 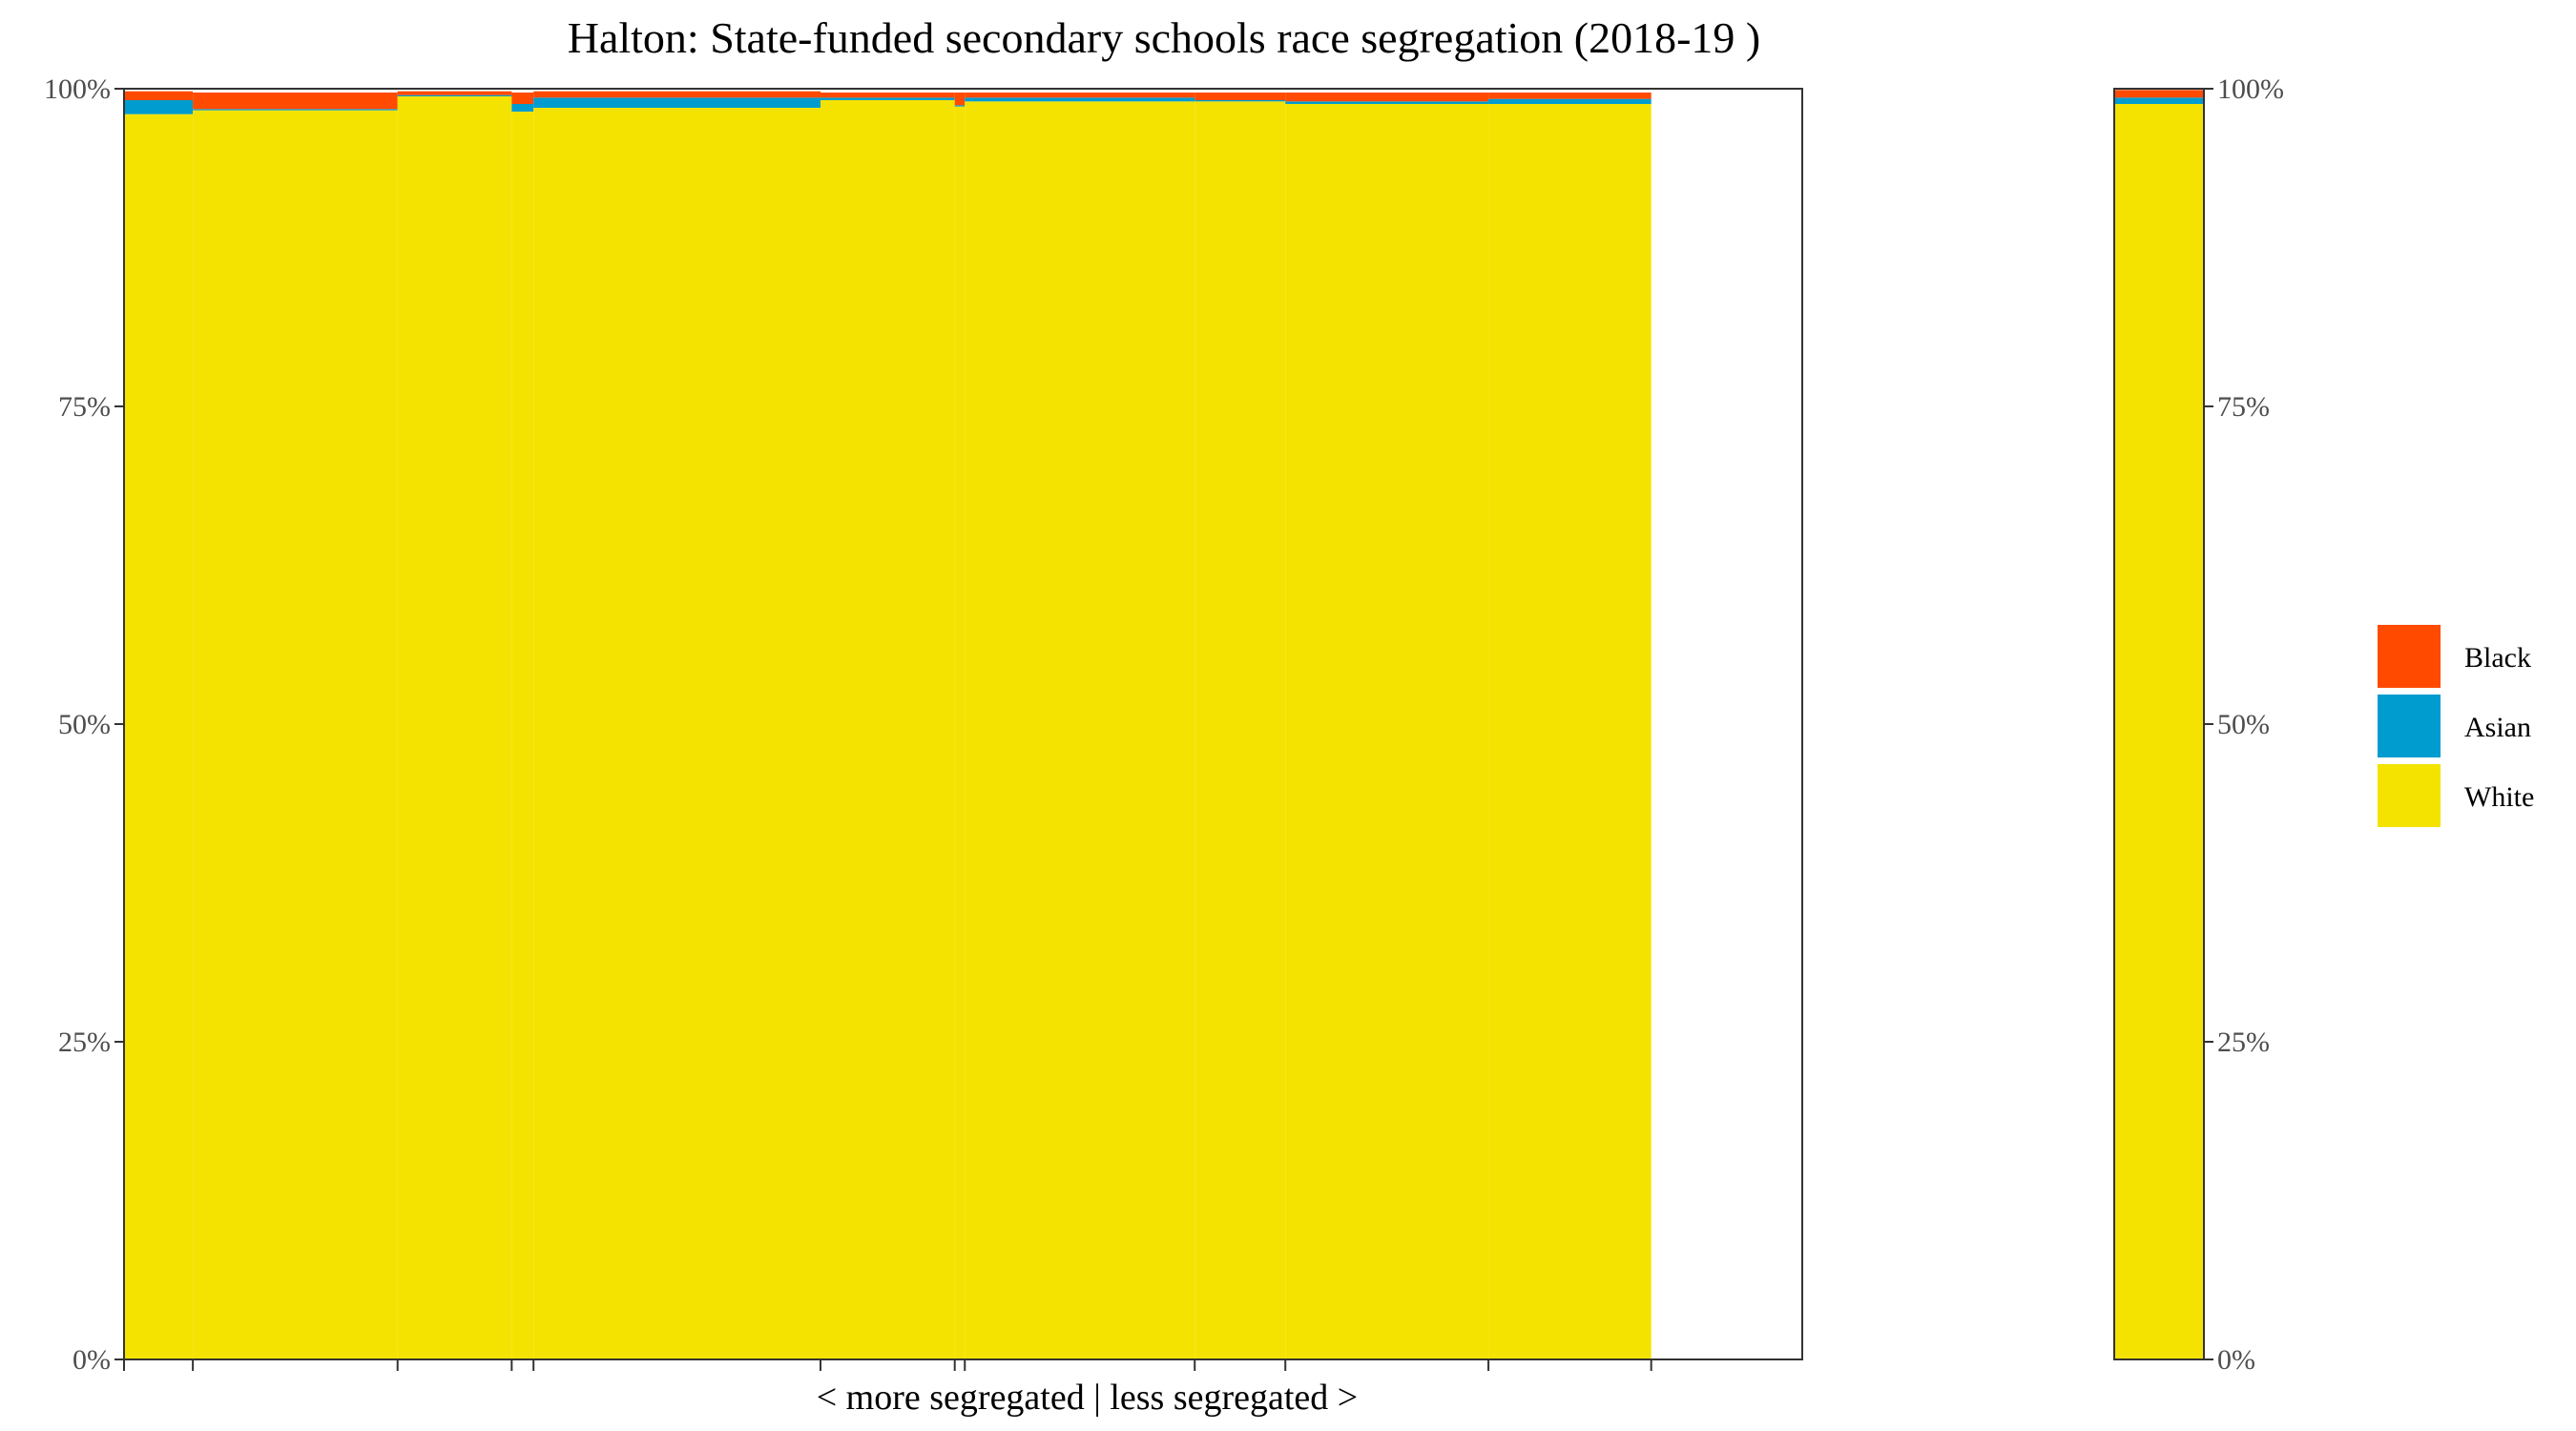 What do you see at coordinates (2497, 727) in the screenshot?
I see `legend-label-asian: Asian` at bounding box center [2497, 727].